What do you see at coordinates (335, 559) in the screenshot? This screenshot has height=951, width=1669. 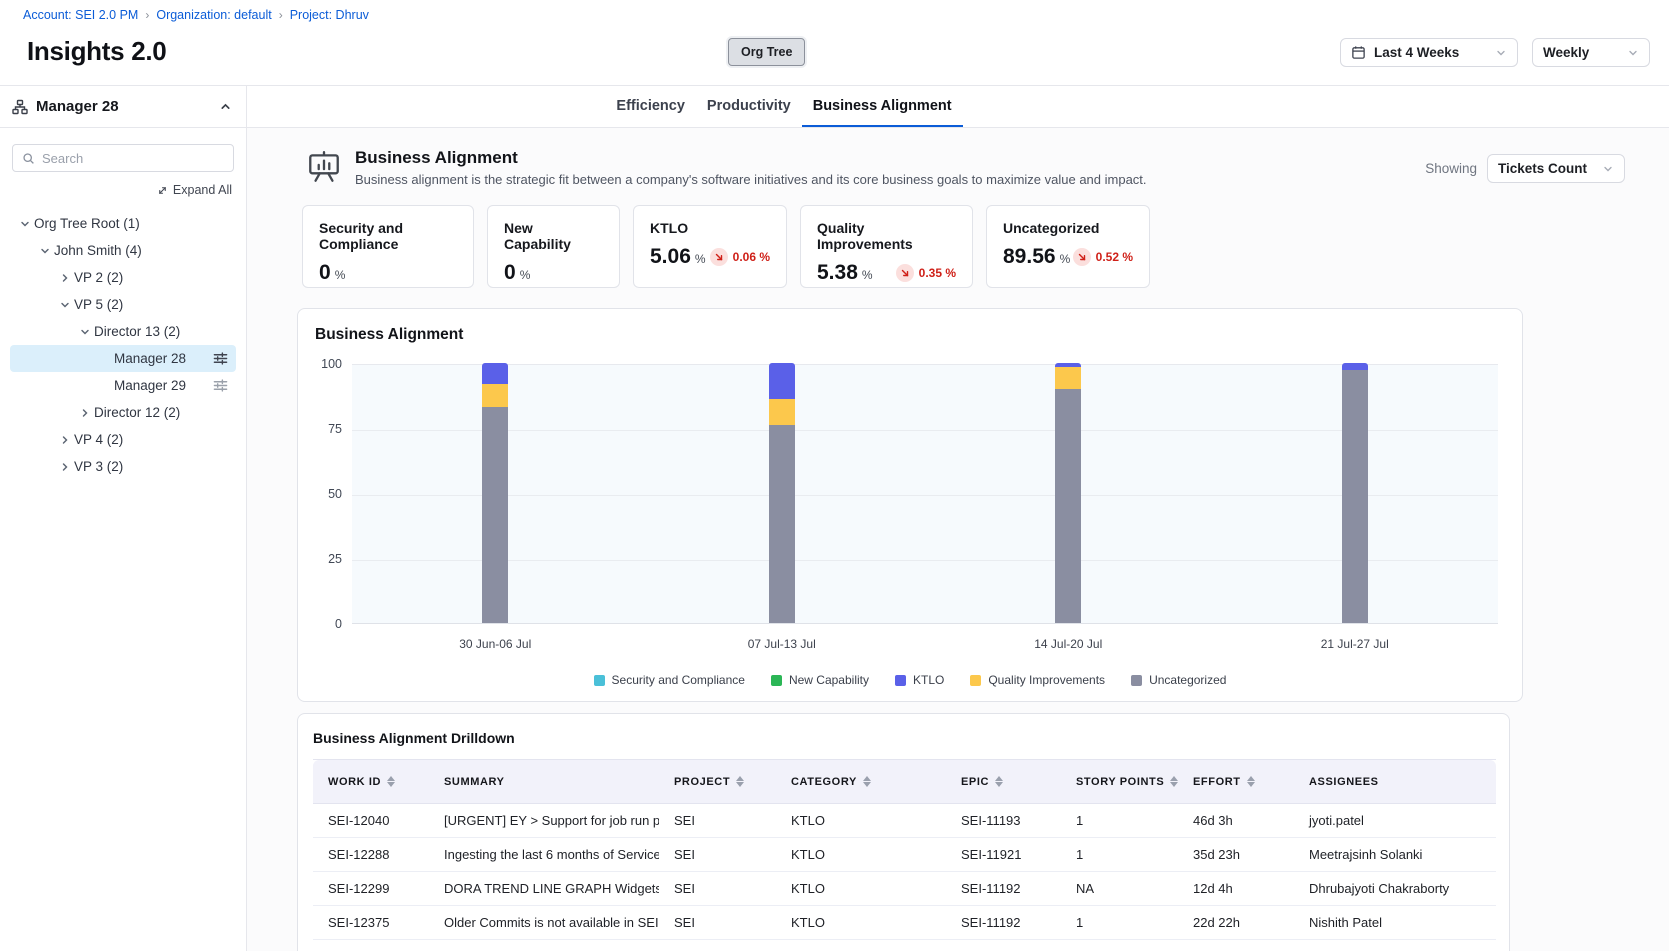 I see `y-axis-tick: 25` at bounding box center [335, 559].